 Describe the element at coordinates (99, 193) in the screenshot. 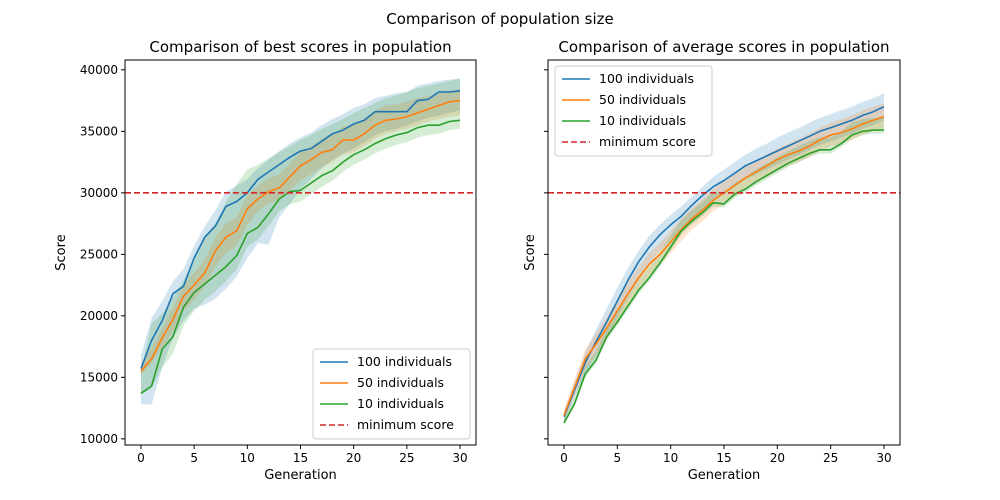

I see `y-tick-label: 30000` at that location.